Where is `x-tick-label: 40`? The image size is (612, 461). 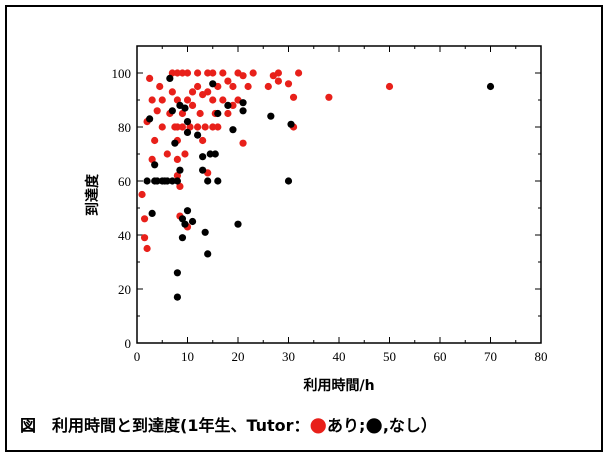 x-tick-label: 40 is located at coordinates (339, 356).